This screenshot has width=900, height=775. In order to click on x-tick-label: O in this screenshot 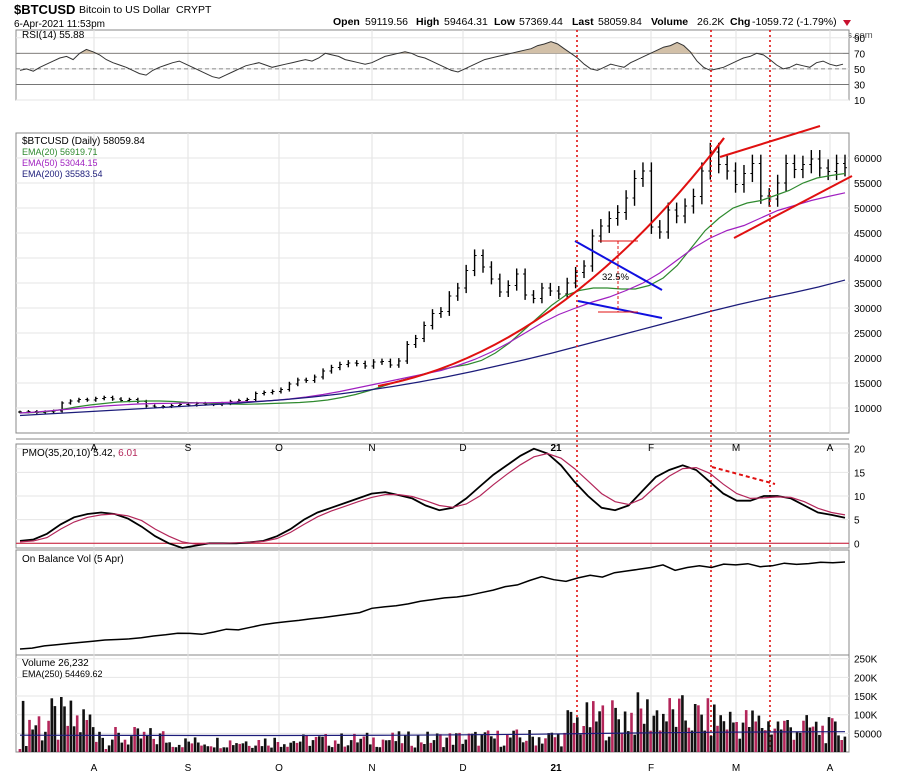, I will do `click(279, 768)`.